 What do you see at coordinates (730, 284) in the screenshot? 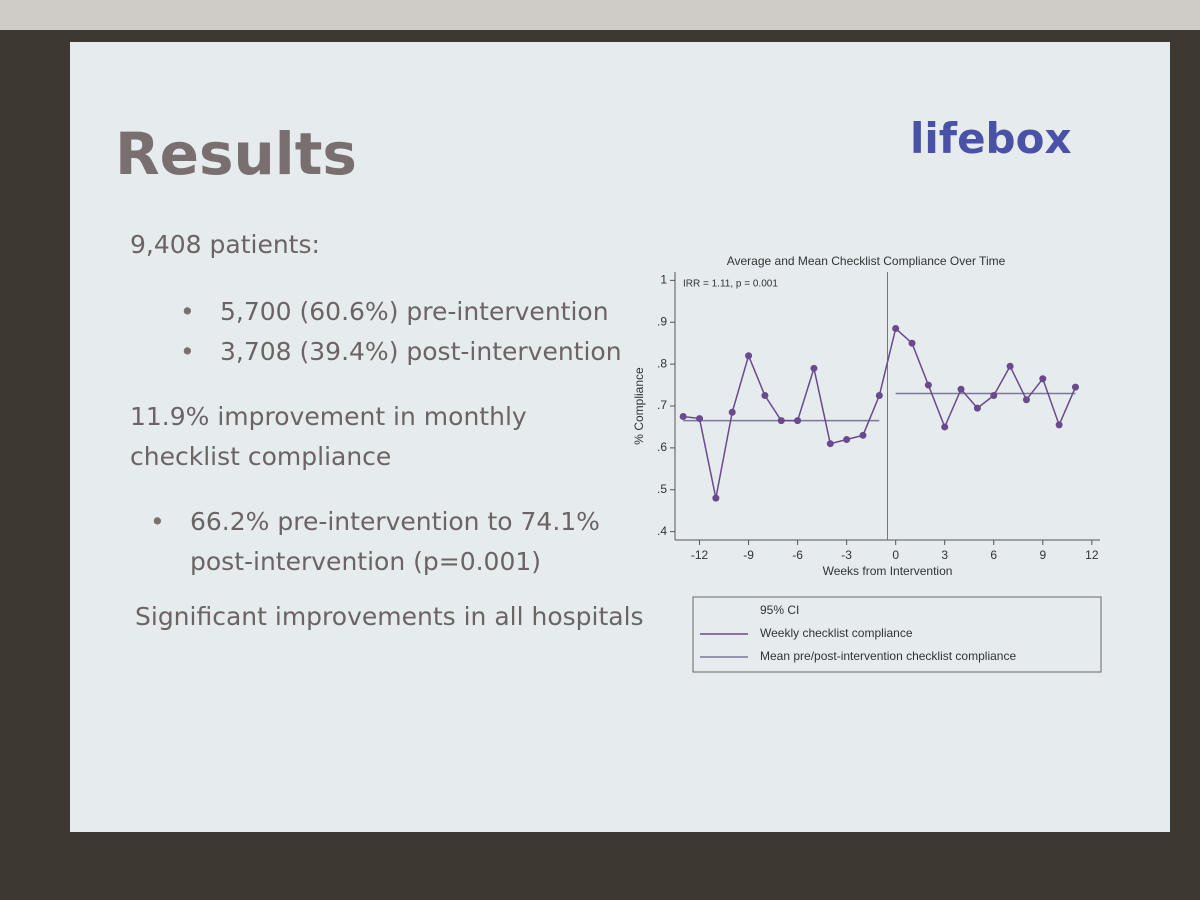
I see `annotation: IRR = 1.11, p = 0.001` at bounding box center [730, 284].